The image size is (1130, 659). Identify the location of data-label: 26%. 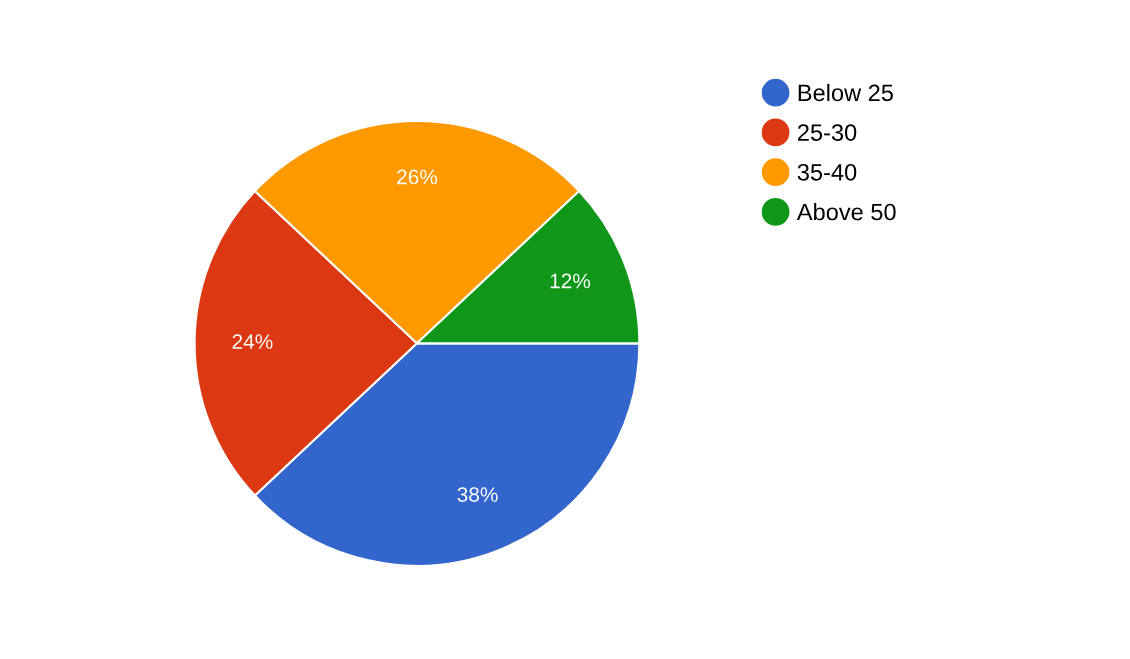
(417, 177).